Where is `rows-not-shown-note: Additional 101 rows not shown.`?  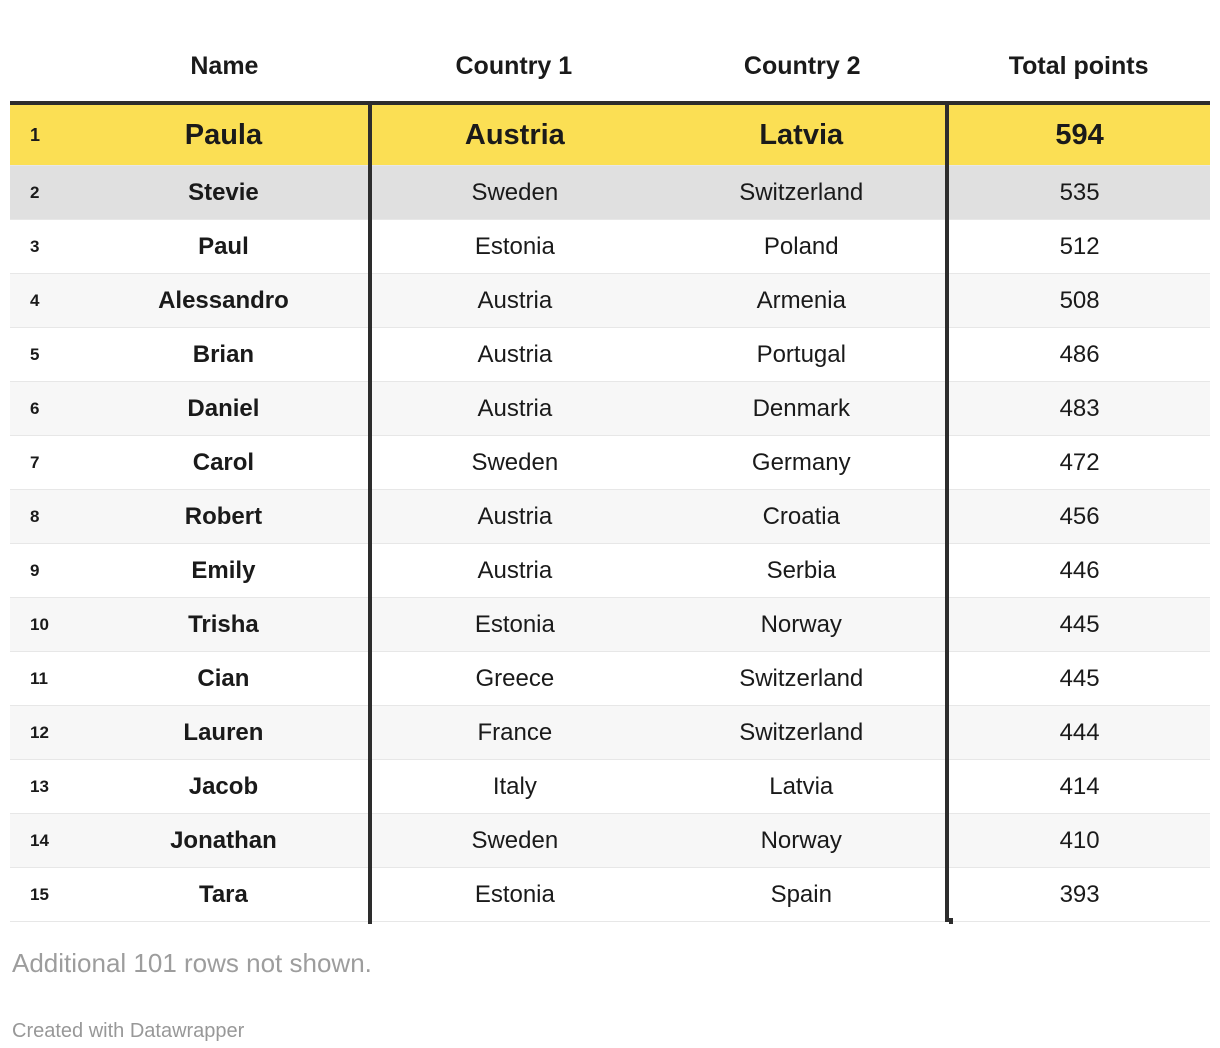
rows-not-shown-note: Additional 101 rows not shown. is located at coordinates (192, 963).